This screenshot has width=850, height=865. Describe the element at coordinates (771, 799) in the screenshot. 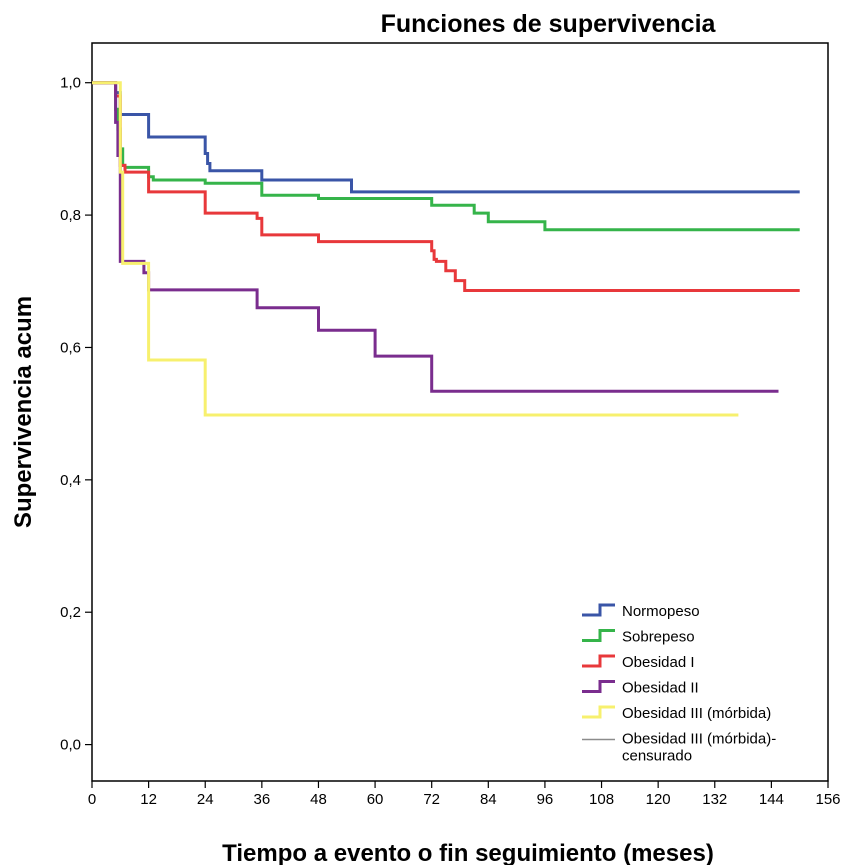

I see `x-tick-label: 144` at that location.